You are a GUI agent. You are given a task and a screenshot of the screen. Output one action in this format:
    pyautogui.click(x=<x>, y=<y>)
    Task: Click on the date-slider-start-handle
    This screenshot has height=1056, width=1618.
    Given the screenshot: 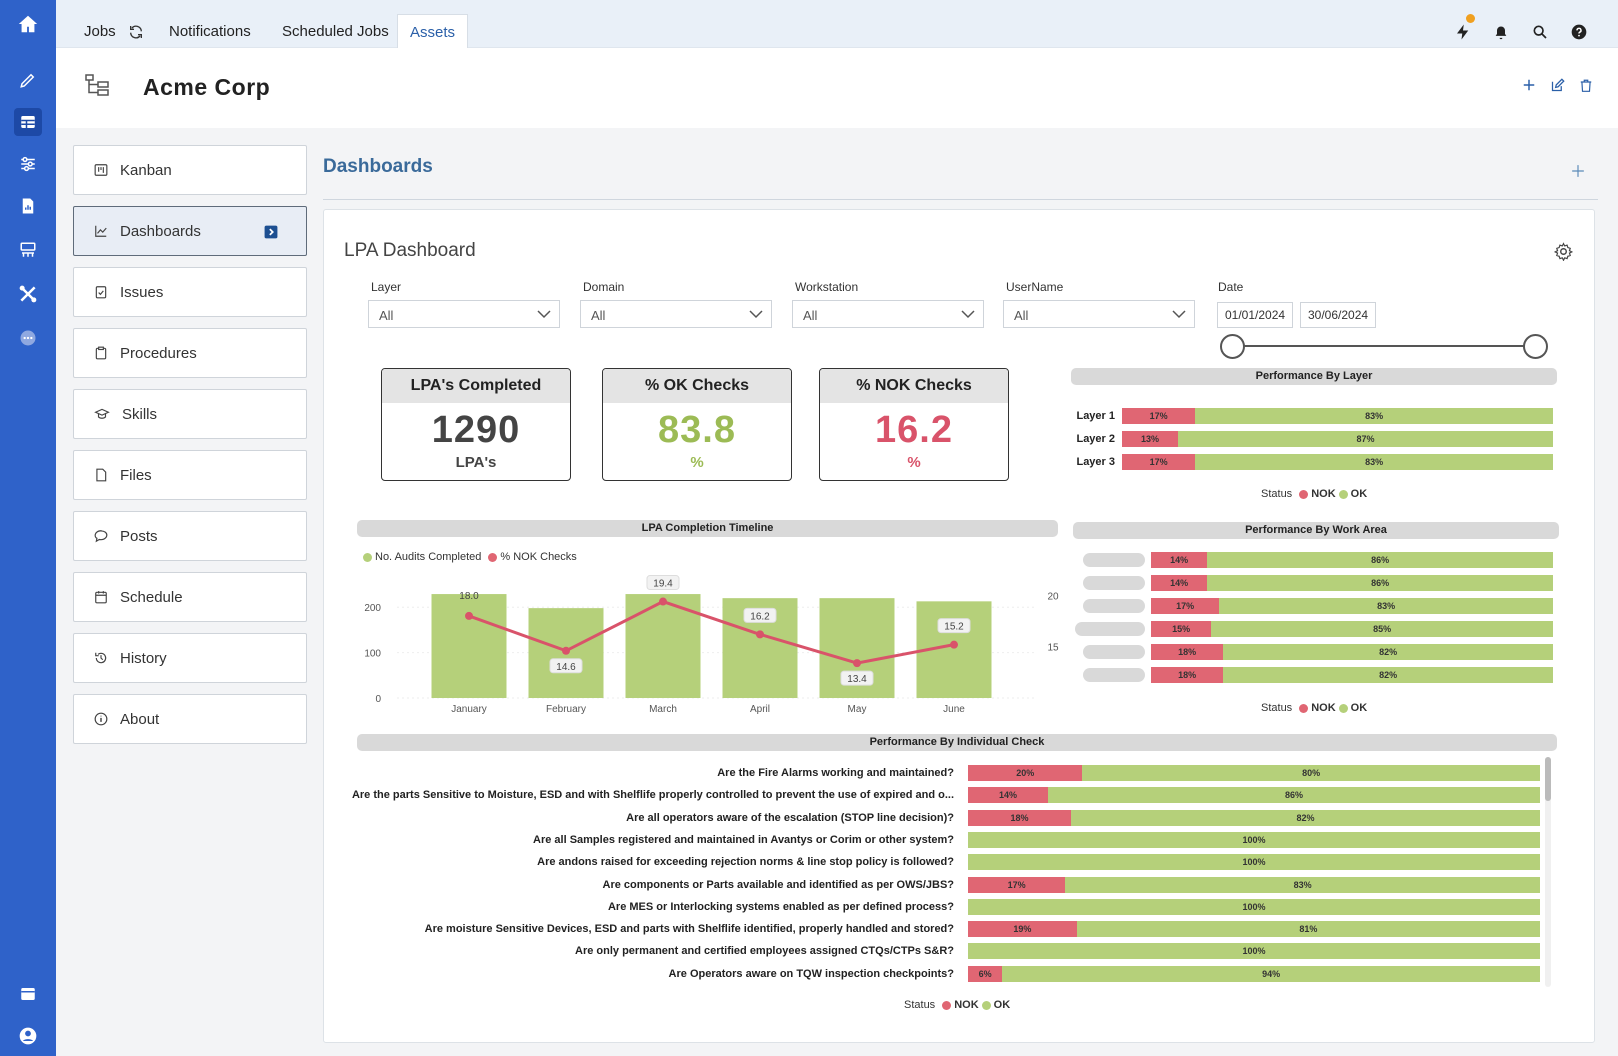 What is the action you would take?
    pyautogui.click(x=1232, y=346)
    